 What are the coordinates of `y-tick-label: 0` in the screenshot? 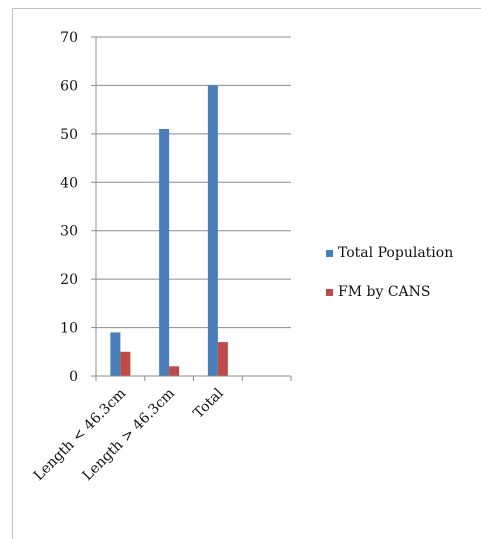 It's located at (73, 377).